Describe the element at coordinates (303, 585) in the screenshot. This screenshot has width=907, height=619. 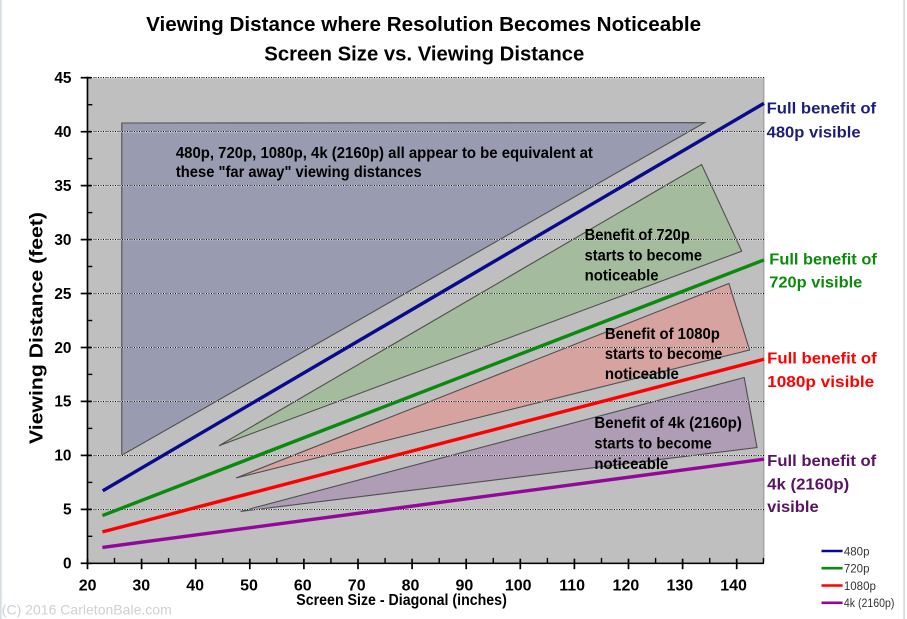
I see `svg-text: 60` at that location.